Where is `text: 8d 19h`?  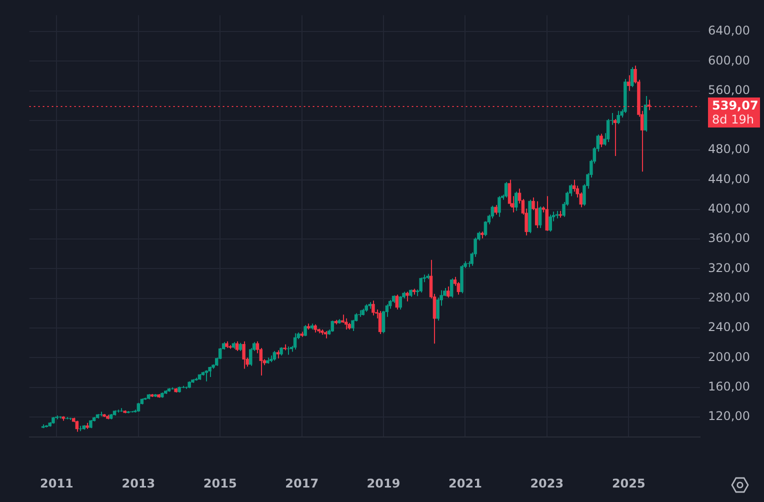 text: 8d 19h is located at coordinates (733, 119).